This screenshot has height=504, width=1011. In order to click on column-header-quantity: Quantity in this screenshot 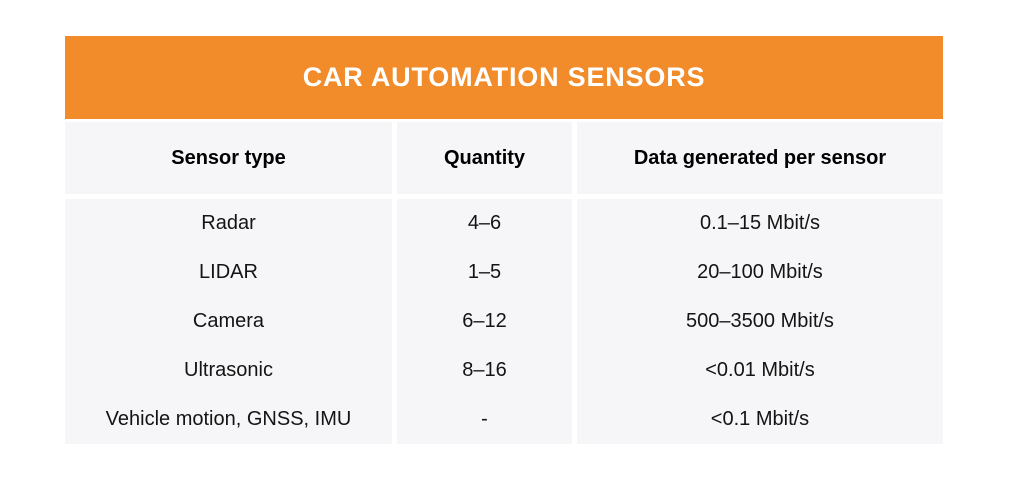, I will do `click(484, 158)`.